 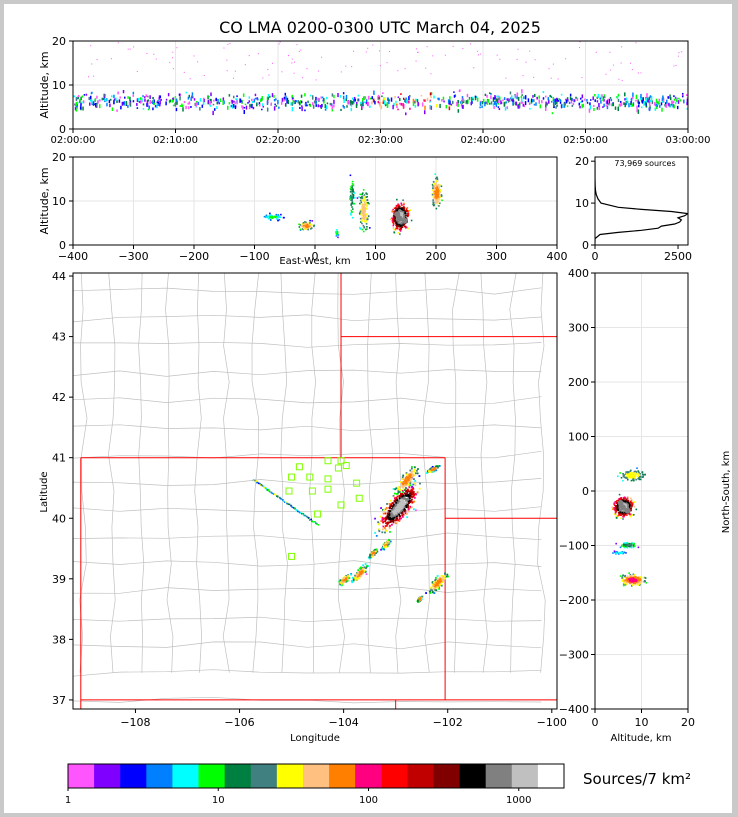 What do you see at coordinates (328, 489) in the screenshot?
I see `lma-station-marker` at bounding box center [328, 489].